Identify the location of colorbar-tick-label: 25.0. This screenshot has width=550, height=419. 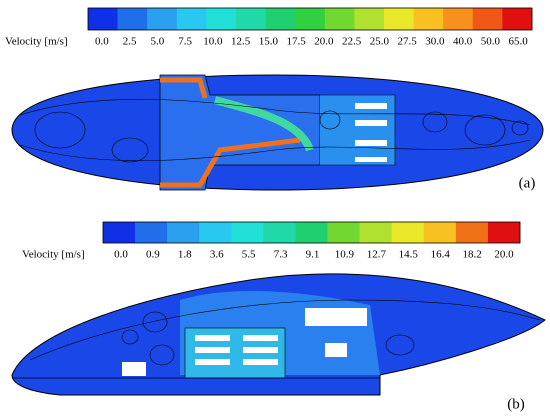
(380, 42).